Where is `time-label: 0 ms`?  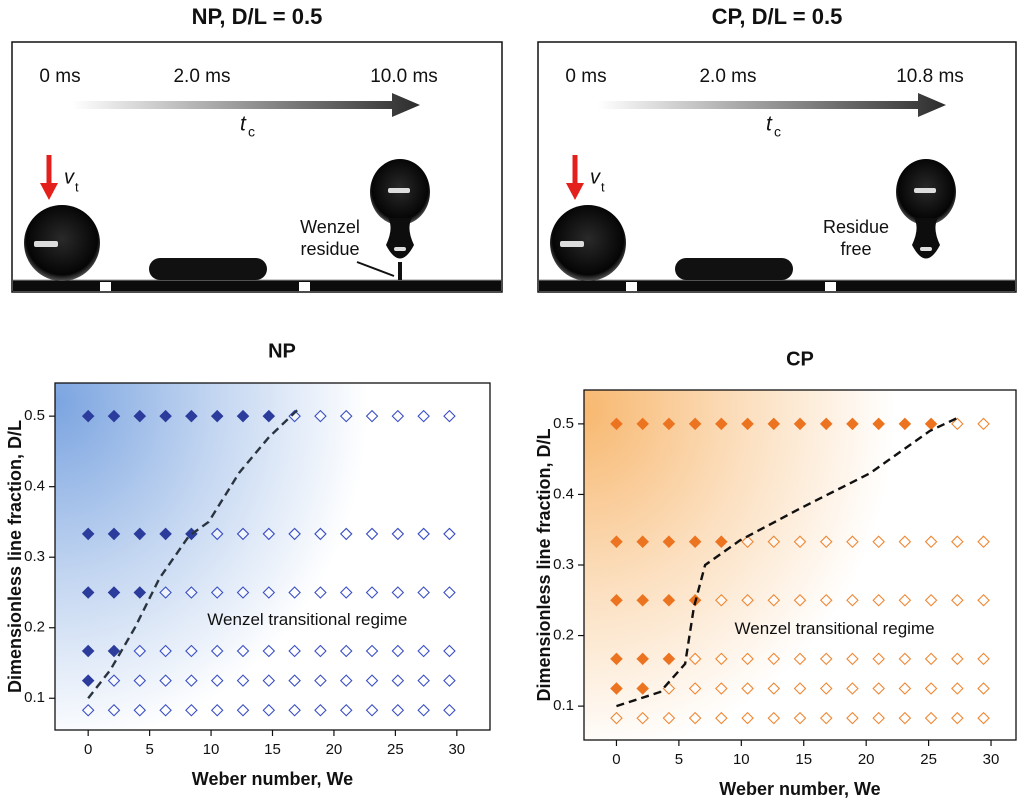 time-label: 0 ms is located at coordinates (59, 76).